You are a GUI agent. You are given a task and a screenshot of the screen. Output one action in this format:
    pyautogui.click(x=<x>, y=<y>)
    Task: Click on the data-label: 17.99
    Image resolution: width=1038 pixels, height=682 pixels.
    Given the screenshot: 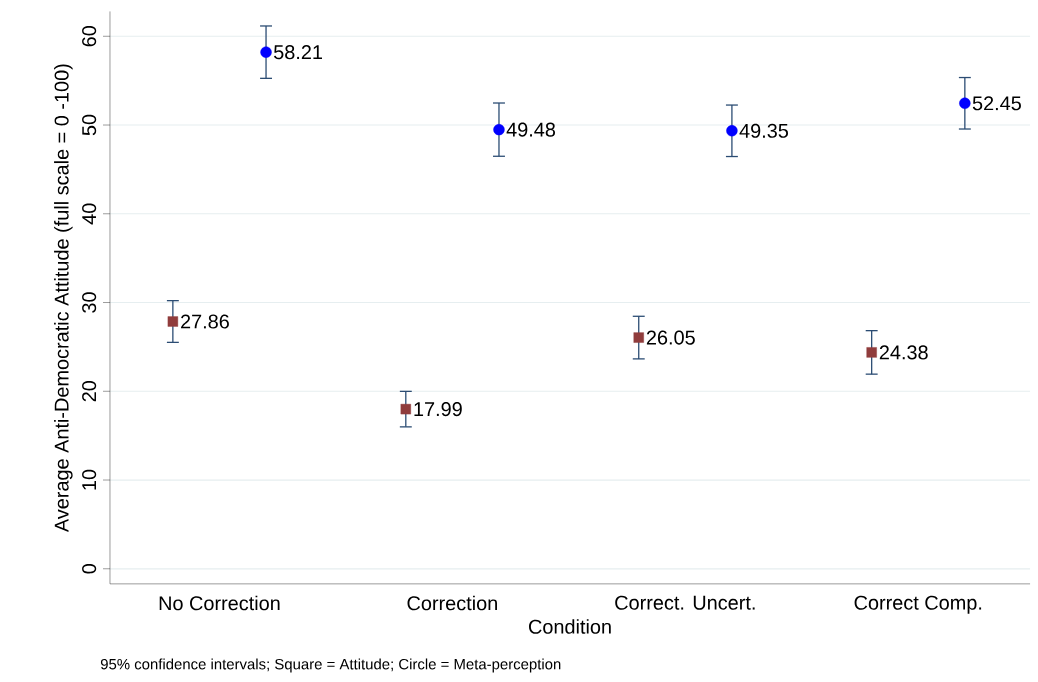 What is the action you would take?
    pyautogui.click(x=438, y=408)
    